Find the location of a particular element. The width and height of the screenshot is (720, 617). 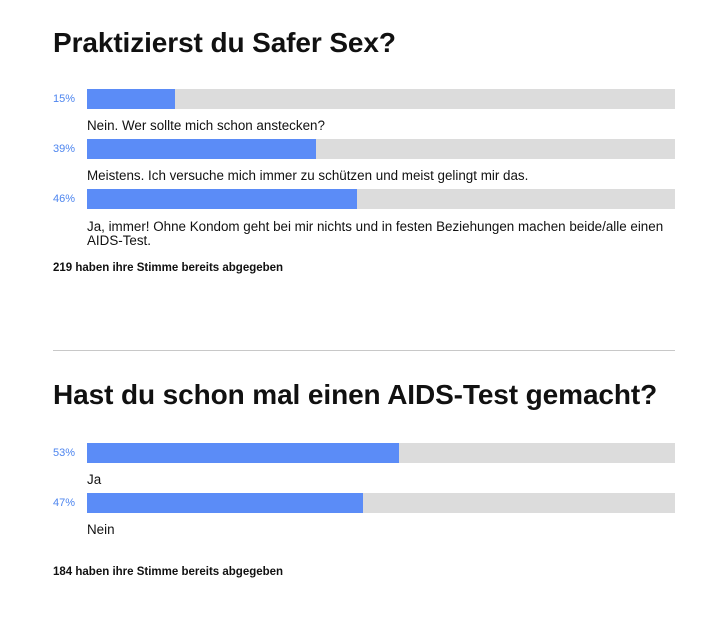

option-percent: 15% is located at coordinates (64, 99).